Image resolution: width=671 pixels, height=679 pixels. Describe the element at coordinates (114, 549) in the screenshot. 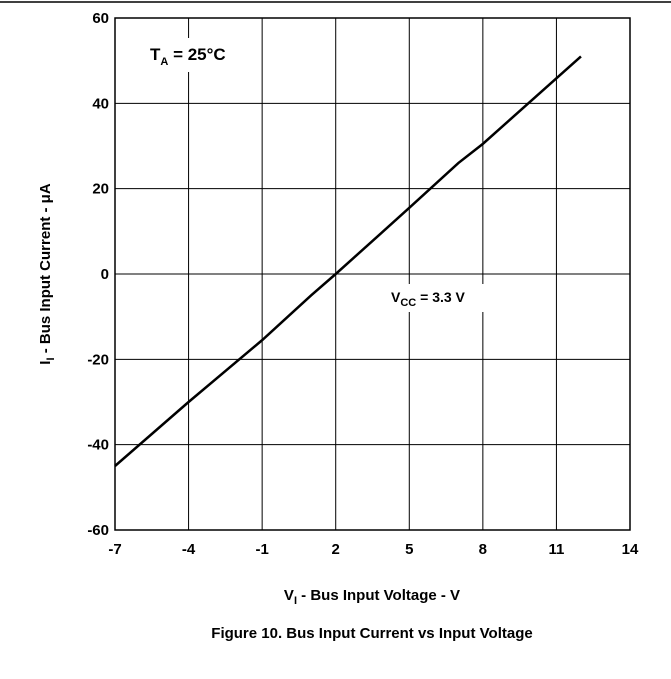

I see `x-tick-label: -7` at that location.